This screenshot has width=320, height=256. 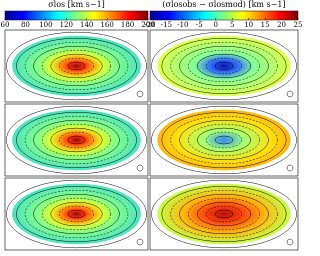 I want to click on colorbar-tick-label: 20, so click(x=281, y=25).